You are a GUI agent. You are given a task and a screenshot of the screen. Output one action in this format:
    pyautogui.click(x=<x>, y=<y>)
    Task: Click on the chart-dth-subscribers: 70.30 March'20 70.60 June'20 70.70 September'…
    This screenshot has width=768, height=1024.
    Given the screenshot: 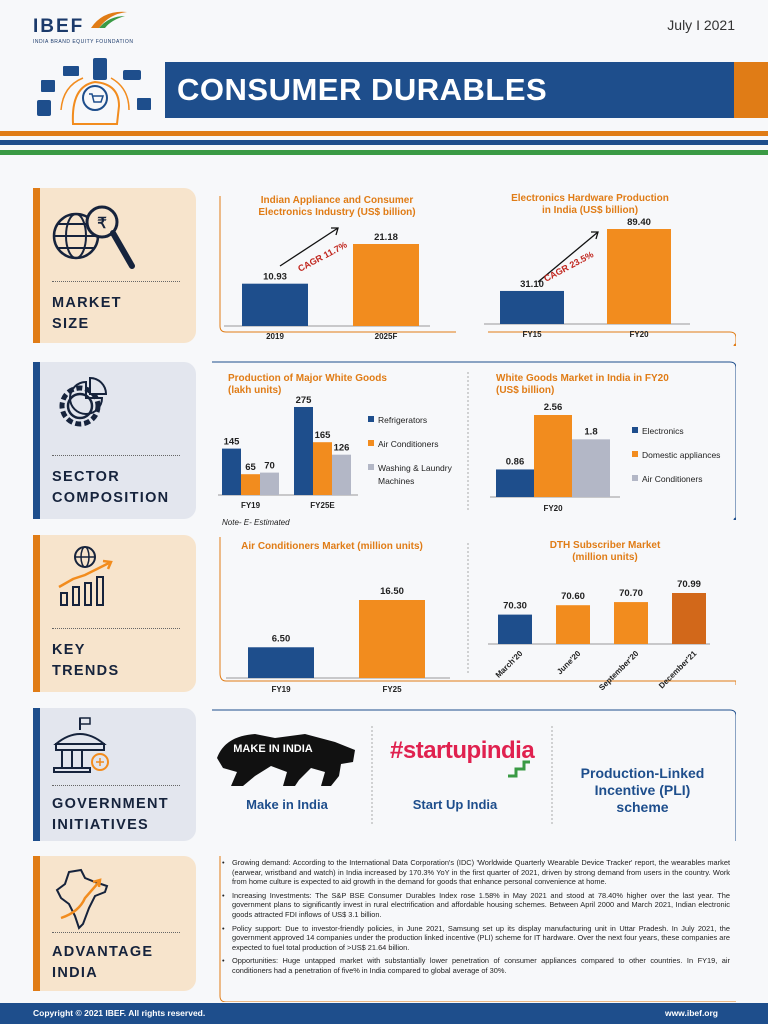 What is the action you would take?
    pyautogui.click(x=599, y=635)
    